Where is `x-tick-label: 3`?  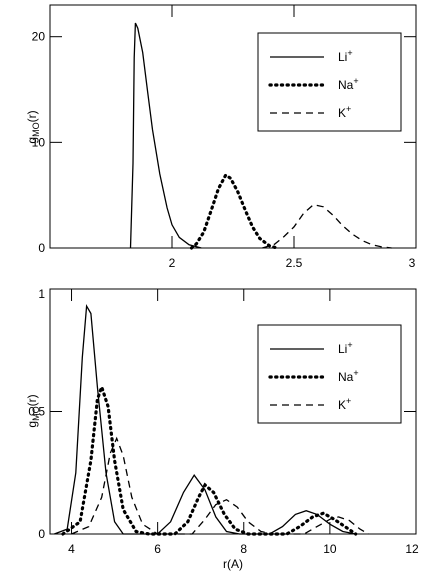
x-tick-label: 3 is located at coordinates (412, 263).